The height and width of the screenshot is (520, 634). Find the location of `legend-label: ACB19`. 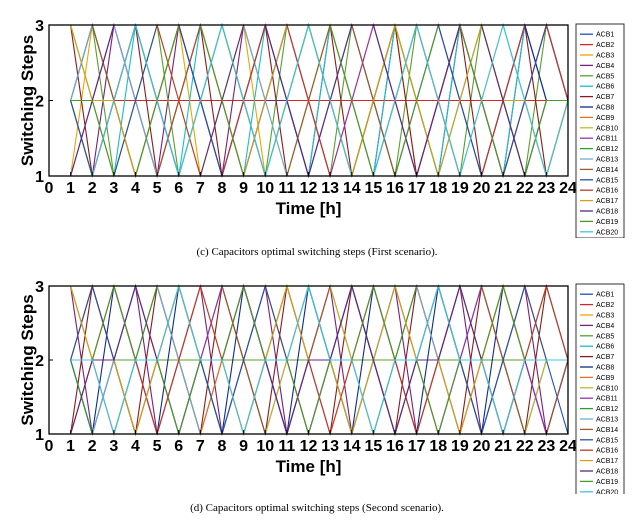

legend-label: ACB19 is located at coordinates (607, 482).